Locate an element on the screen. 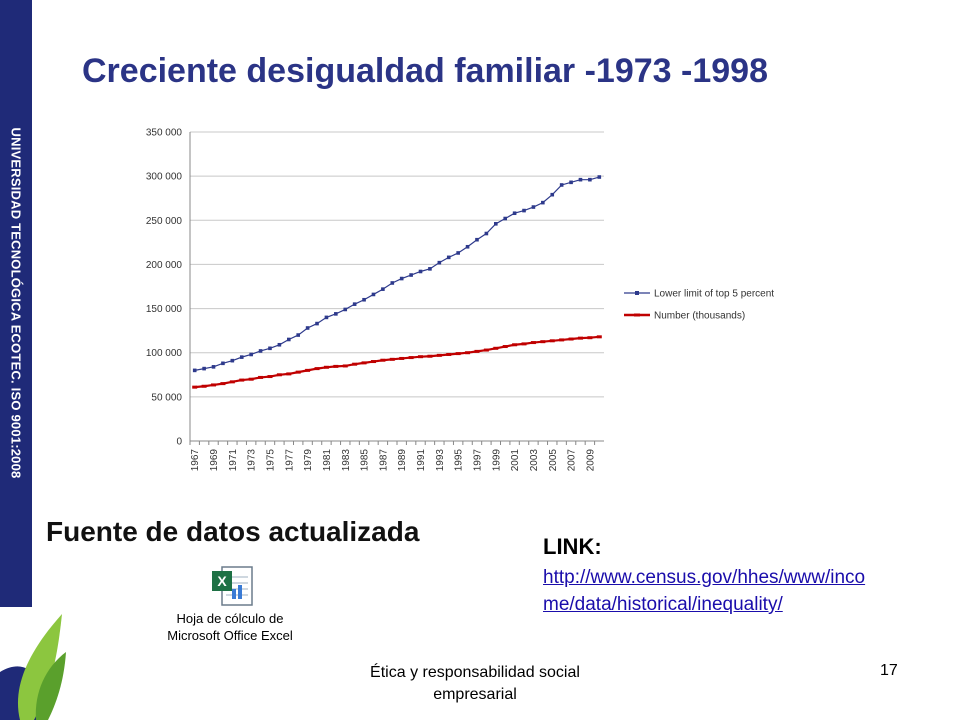 The width and height of the screenshot is (960, 720). census-link-line1: http://www.census.gov/hhes/www/inco is located at coordinates (704, 577).